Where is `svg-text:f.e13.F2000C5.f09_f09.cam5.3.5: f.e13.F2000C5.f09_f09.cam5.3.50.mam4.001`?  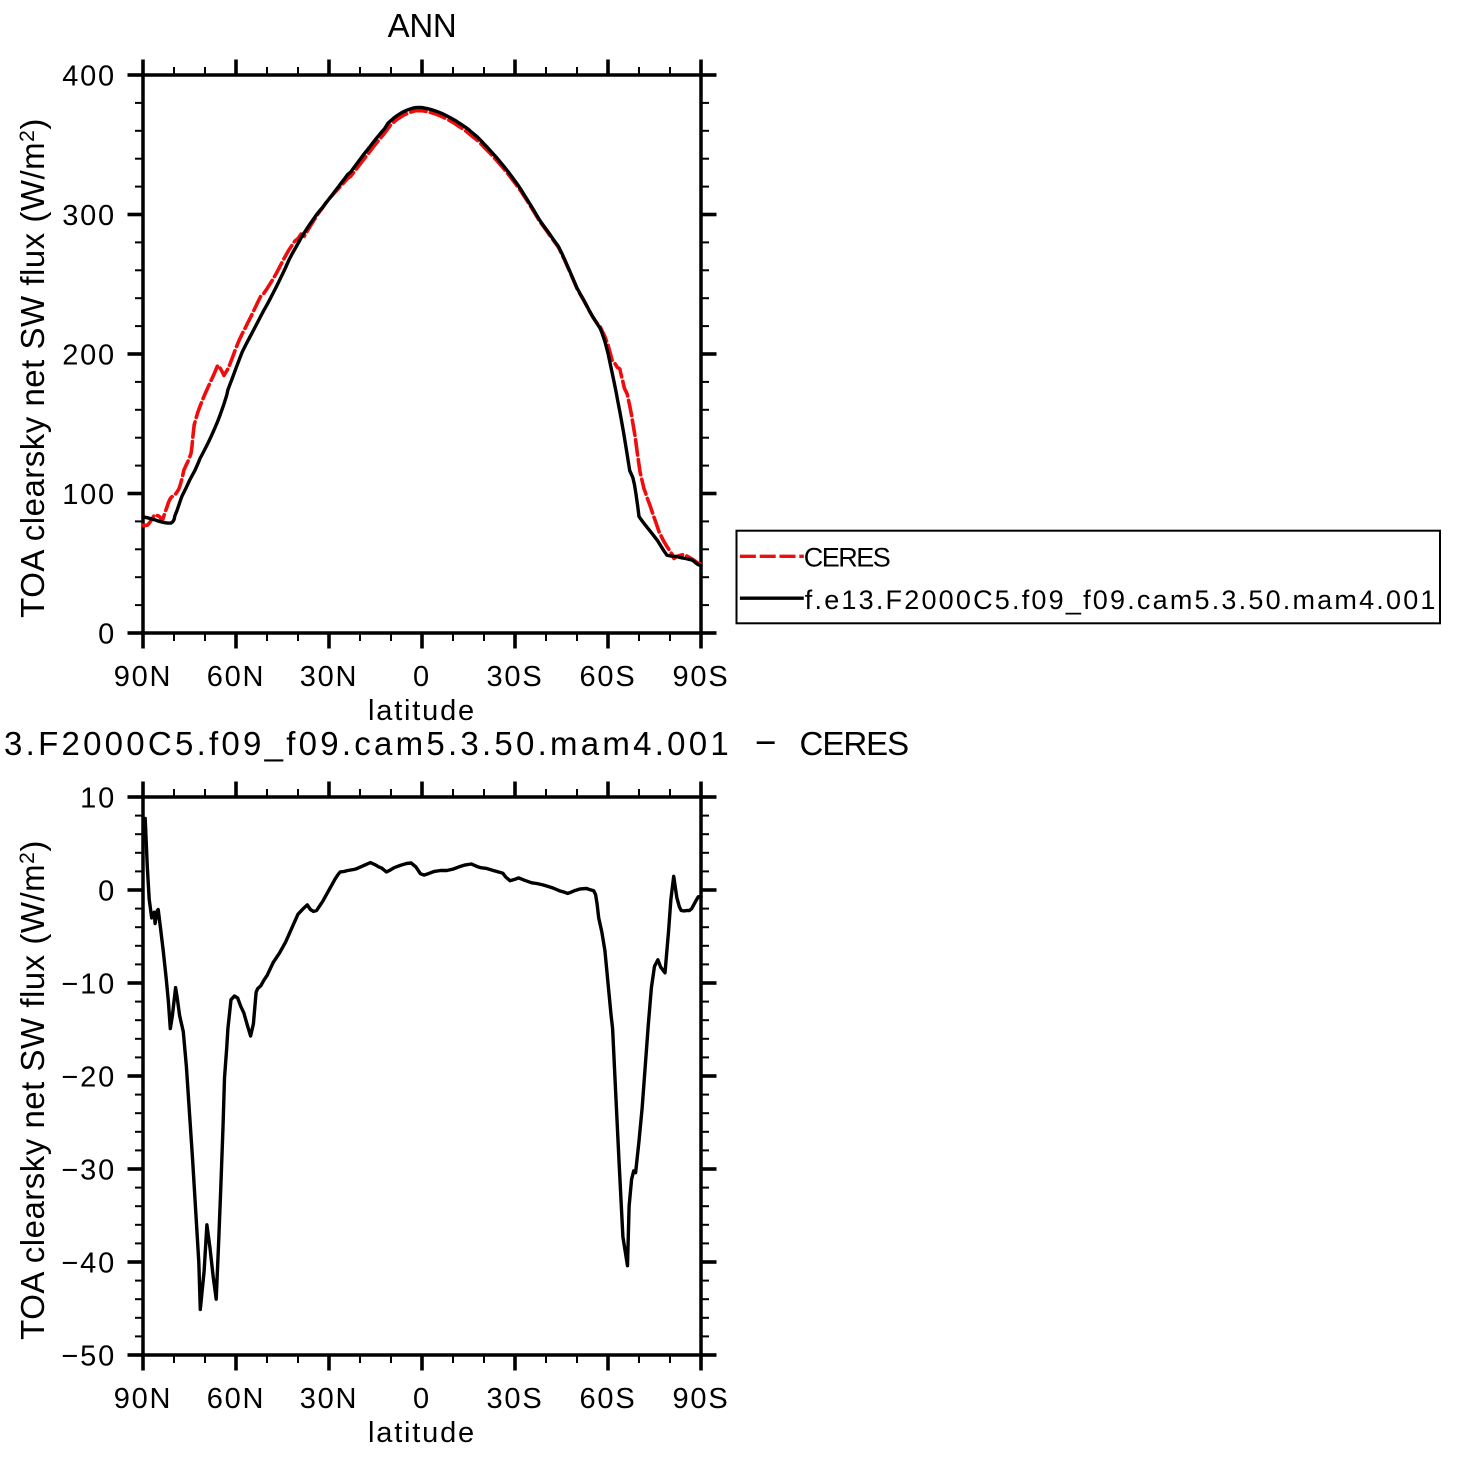
svg-text:f.e13.F2000C5.f09_f09.cam5.3.5: f.e13.F2000C5.f09_f09.cam5.3.50.mam4.001 is located at coordinates (1121, 600).